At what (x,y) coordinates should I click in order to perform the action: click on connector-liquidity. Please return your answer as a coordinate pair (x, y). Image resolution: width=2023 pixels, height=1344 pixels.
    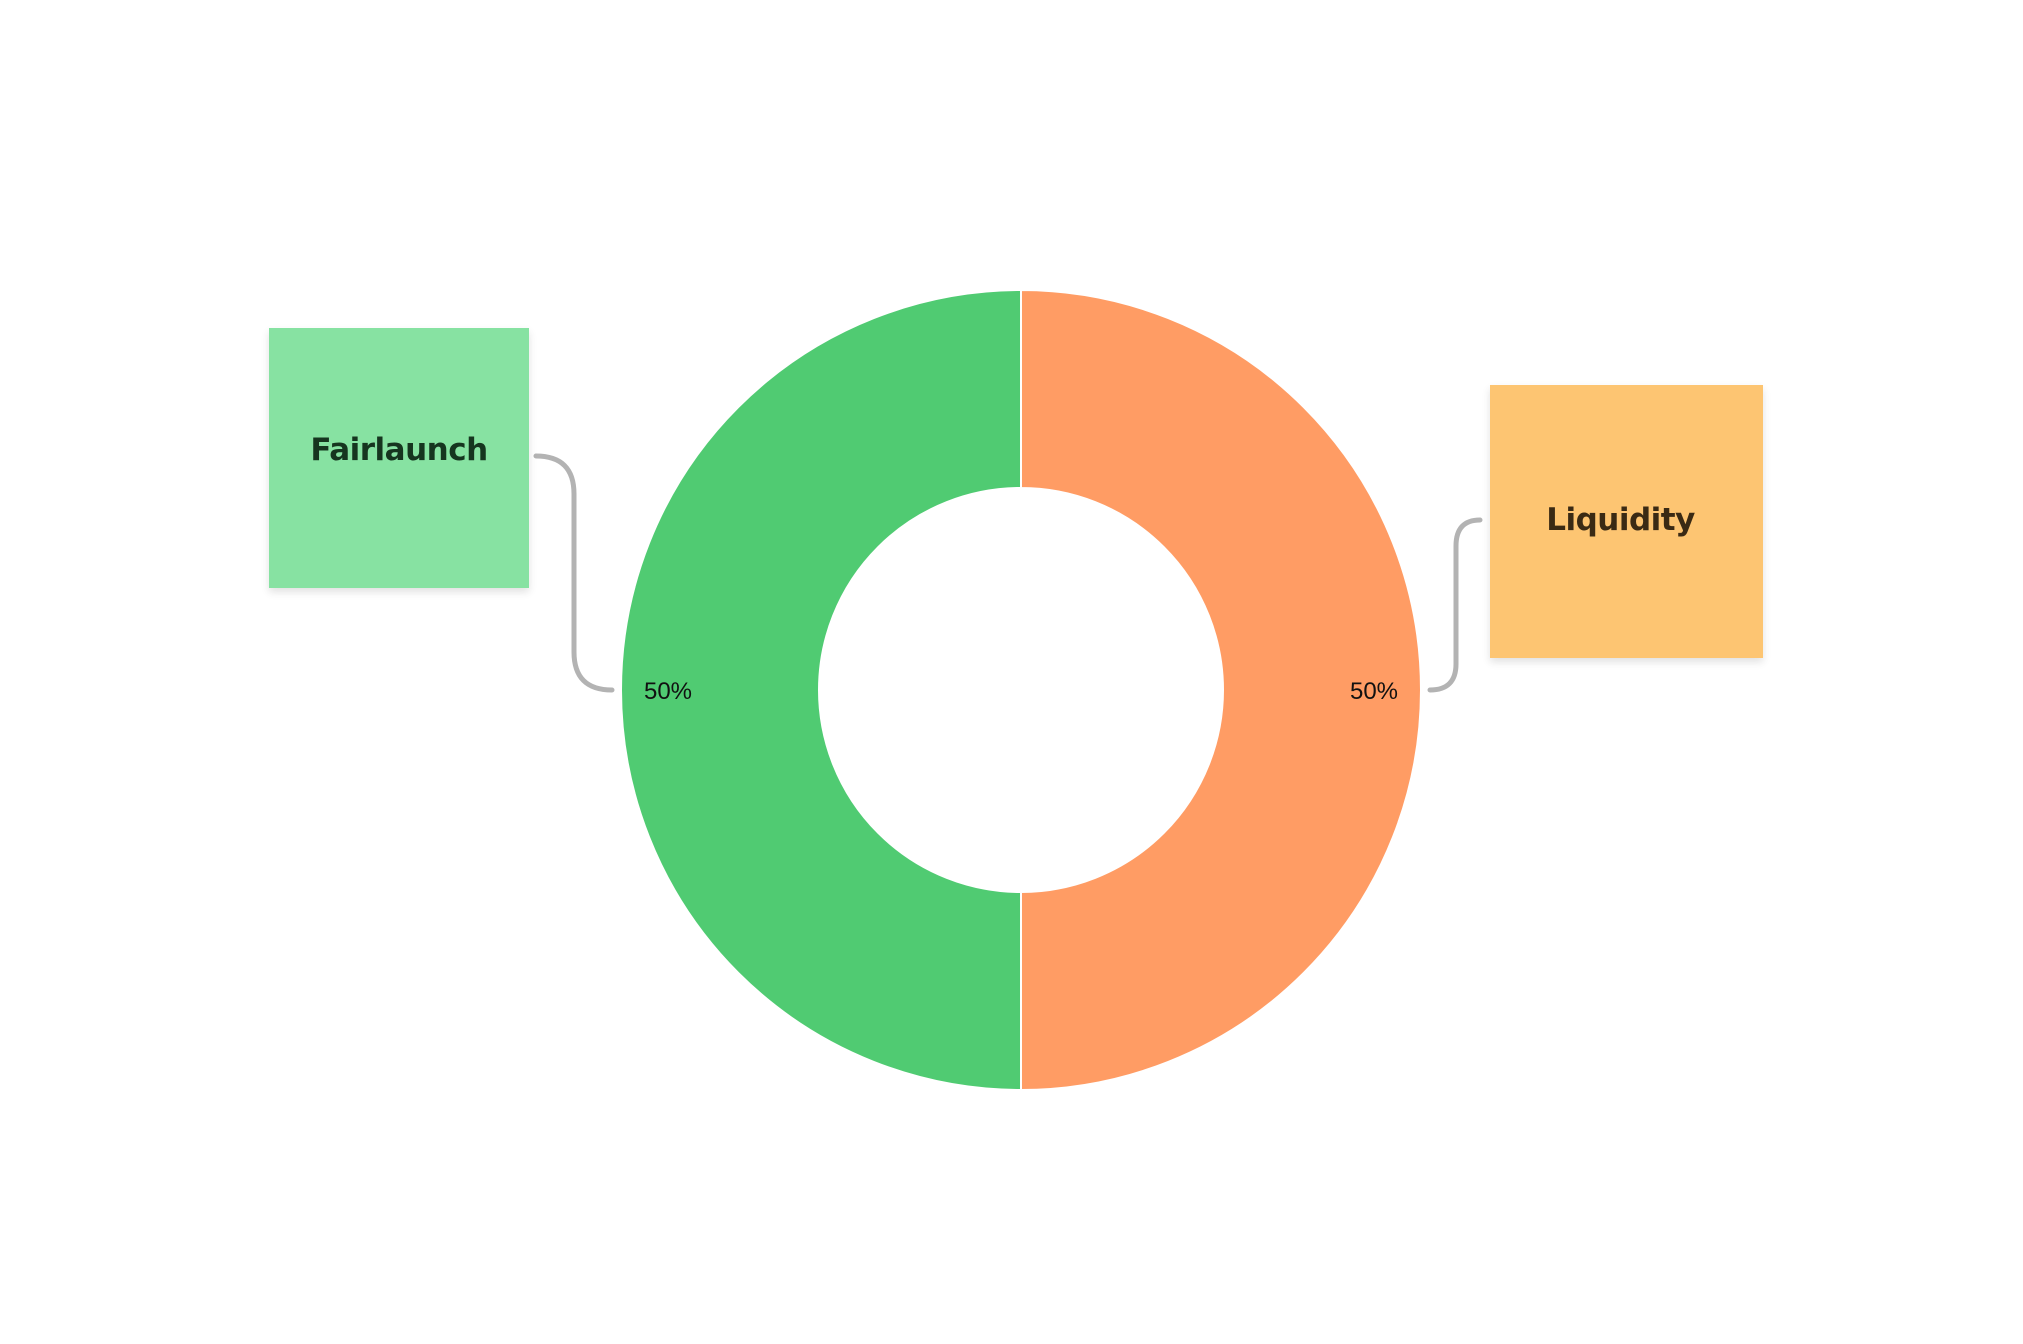
    Looking at the image, I should click on (1455, 605).